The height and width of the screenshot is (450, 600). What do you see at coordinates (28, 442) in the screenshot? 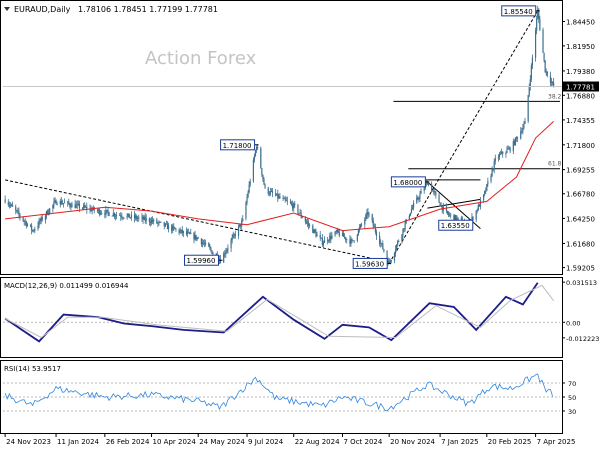
I see `time-tick-label: 24 Nov 2023` at bounding box center [28, 442].